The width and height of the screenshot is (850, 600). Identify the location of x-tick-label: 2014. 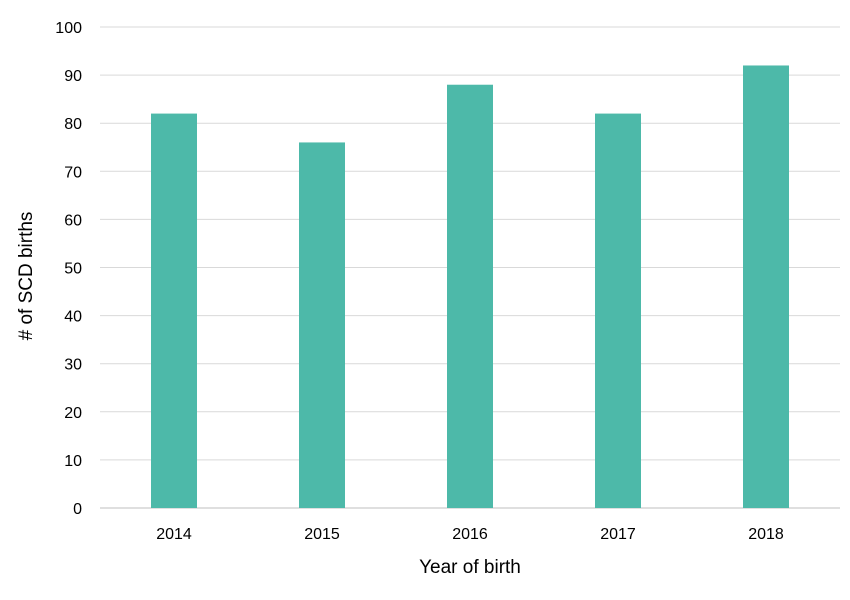
(174, 534).